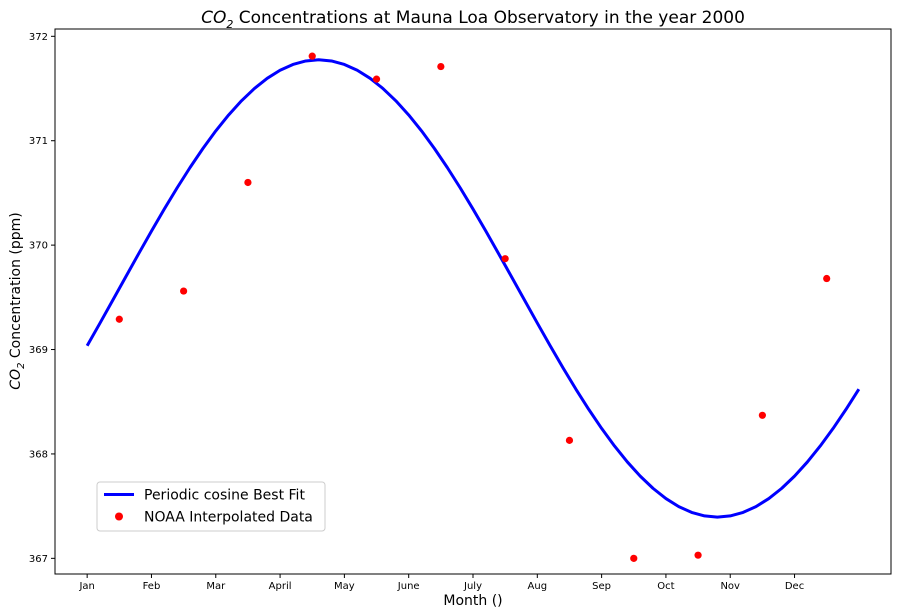 The width and height of the screenshot is (902, 615). Describe the element at coordinates (17, 300) in the screenshot. I see `y-axis-label: CO2 Concentration (ppm)` at that location.